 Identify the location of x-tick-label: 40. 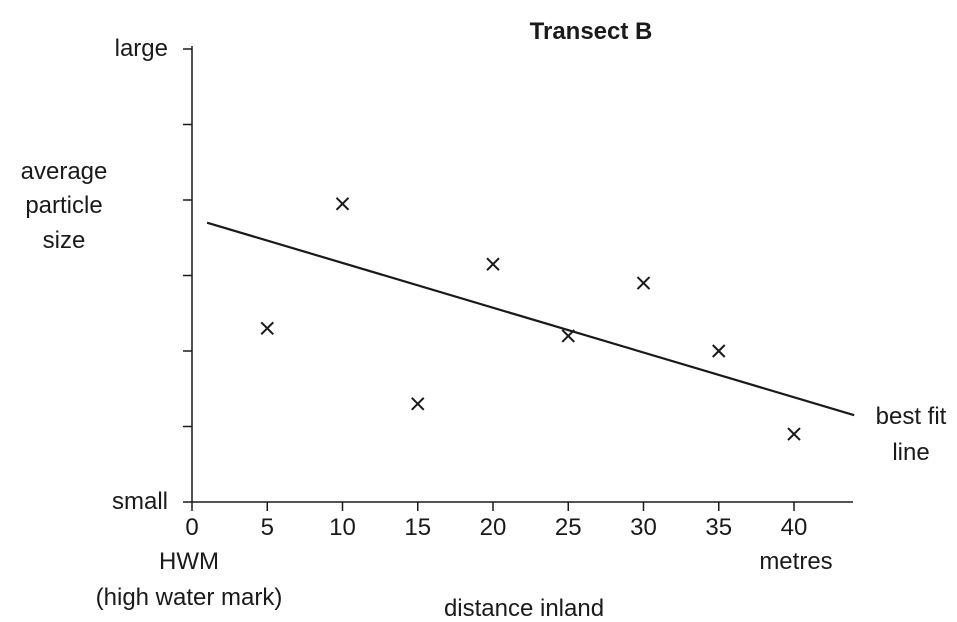
(794, 527).